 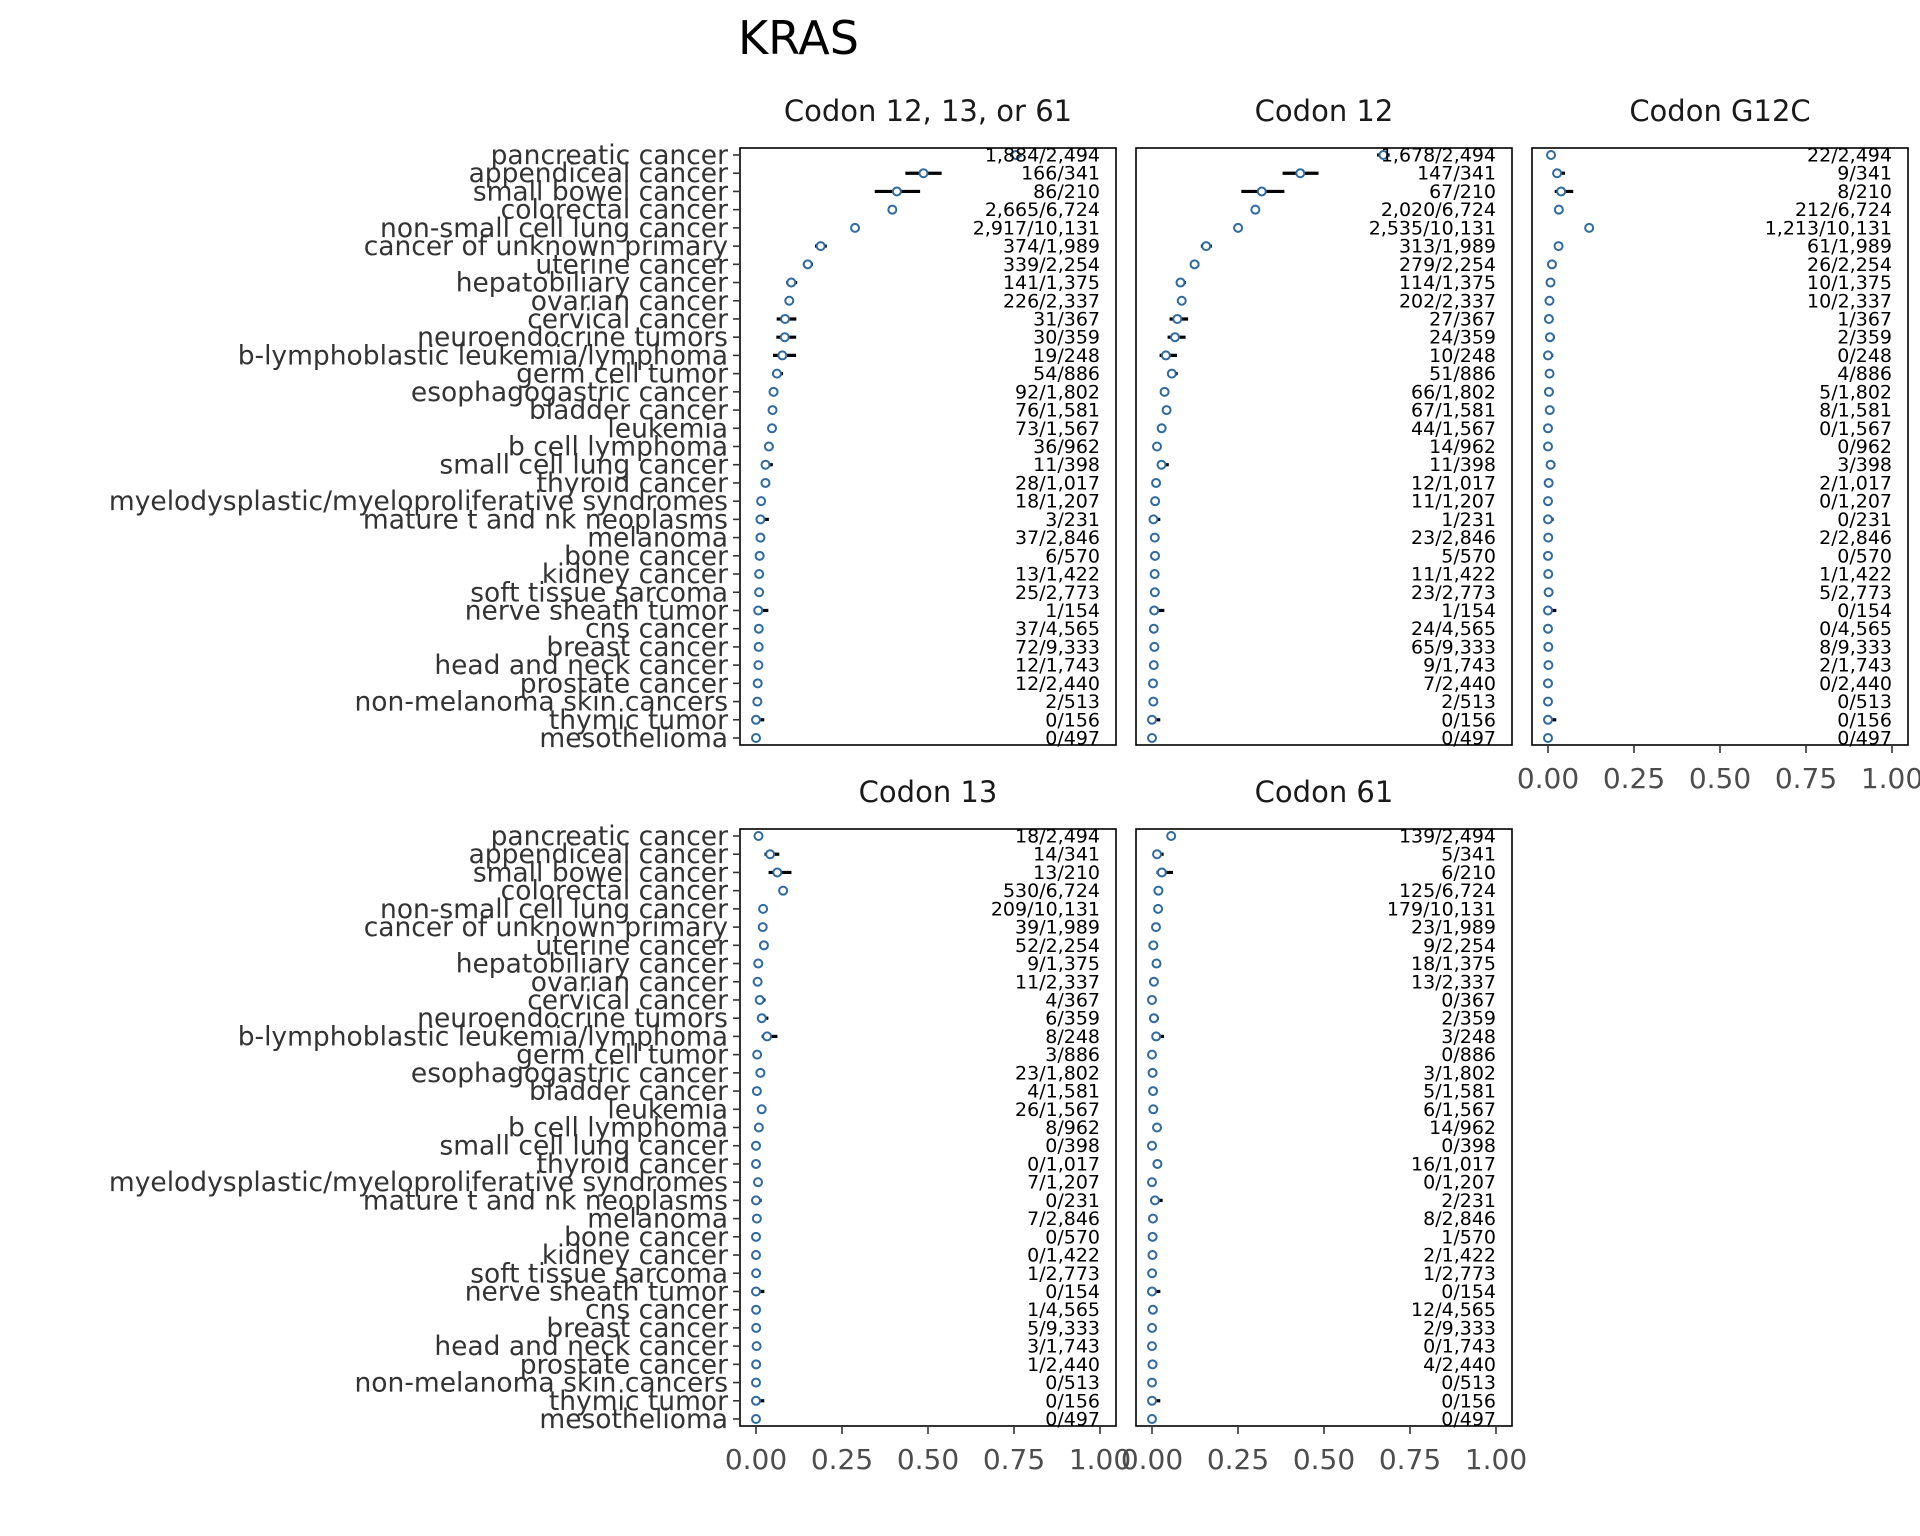 What do you see at coordinates (1462, 338) in the screenshot?
I see `count-label: 24/359` at bounding box center [1462, 338].